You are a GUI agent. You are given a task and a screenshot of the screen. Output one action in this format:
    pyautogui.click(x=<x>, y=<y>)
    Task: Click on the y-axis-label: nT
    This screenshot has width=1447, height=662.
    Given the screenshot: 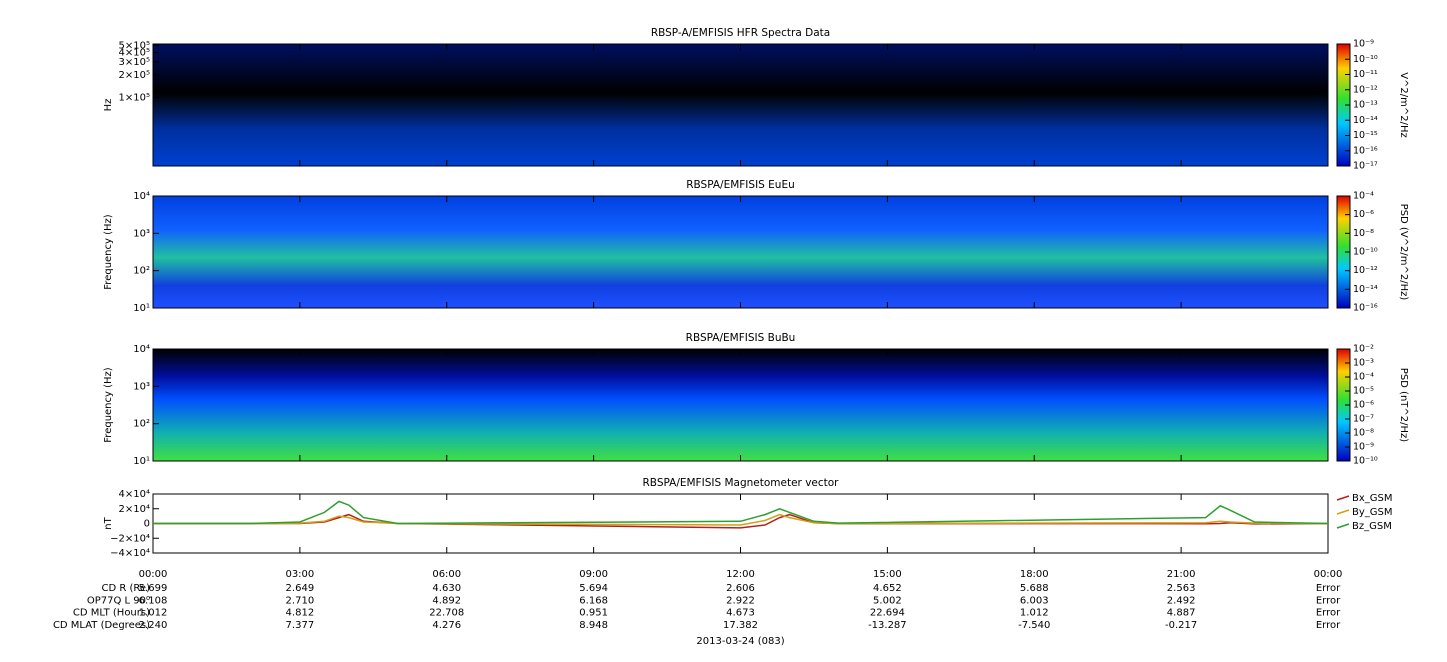 What is the action you would take?
    pyautogui.click(x=108, y=522)
    